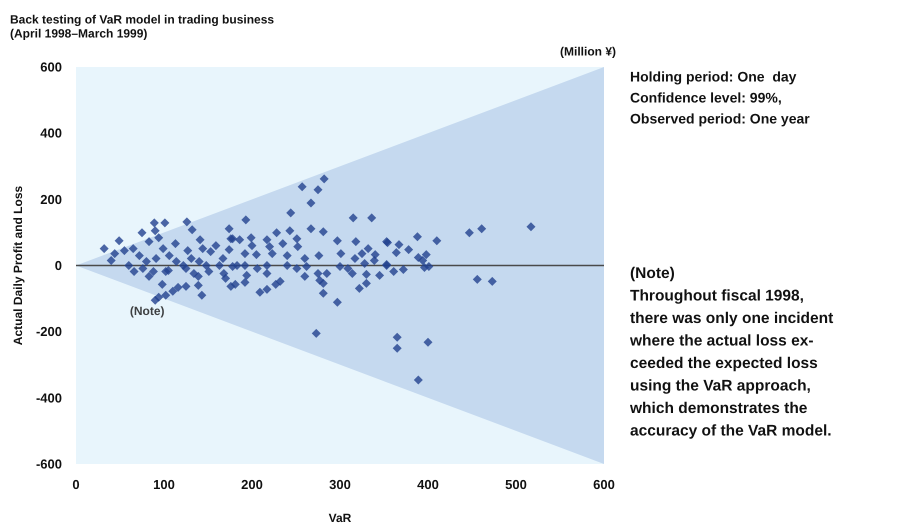 This screenshot has width=897, height=529. I want to click on x-tick-label: 400, so click(428, 484).